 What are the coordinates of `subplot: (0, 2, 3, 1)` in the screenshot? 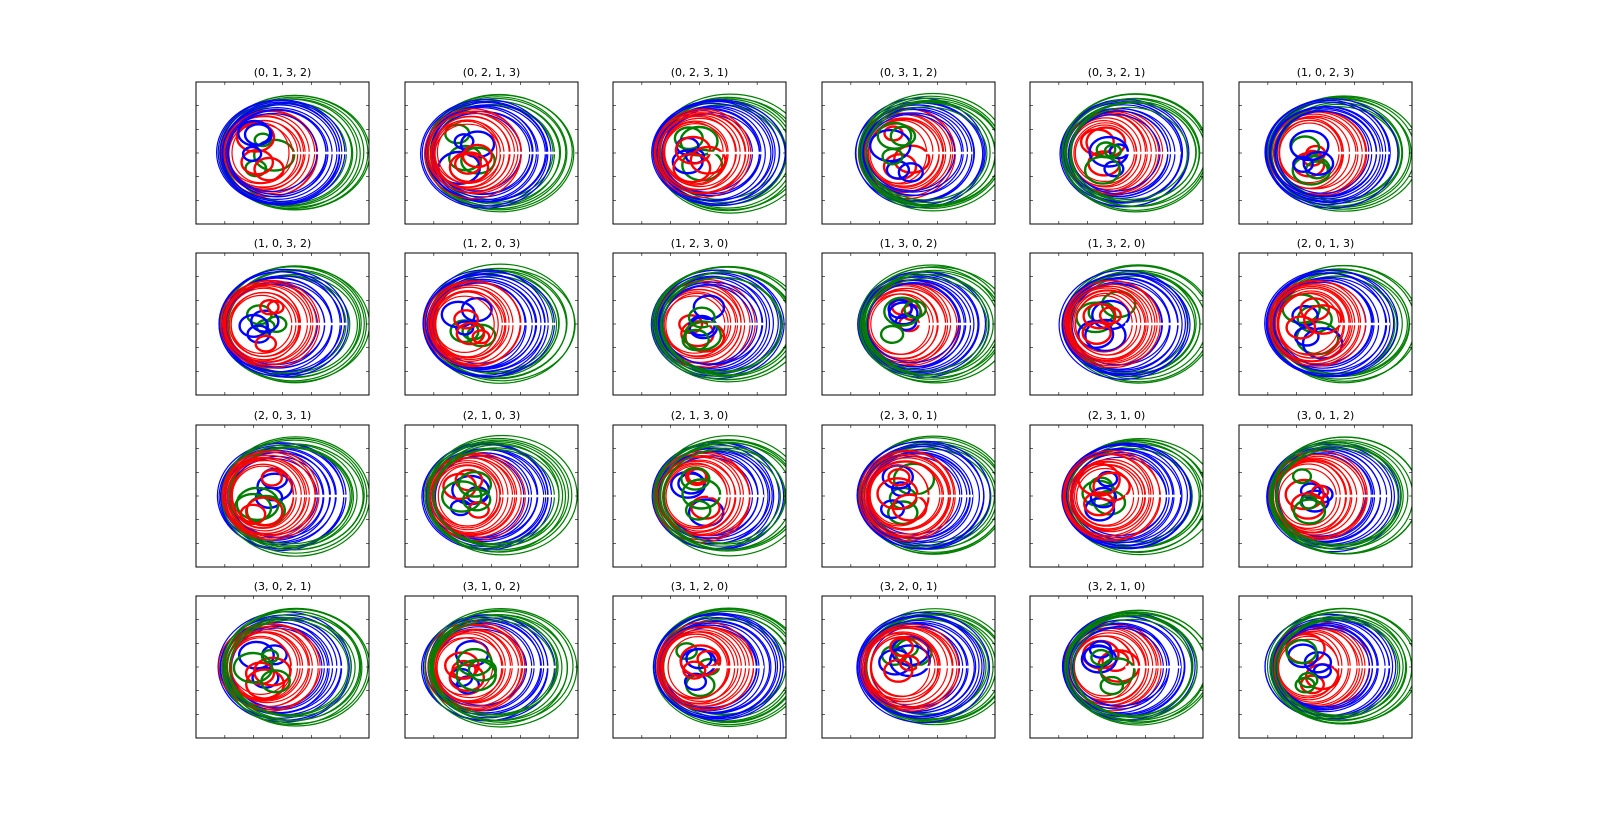 It's located at (699, 145).